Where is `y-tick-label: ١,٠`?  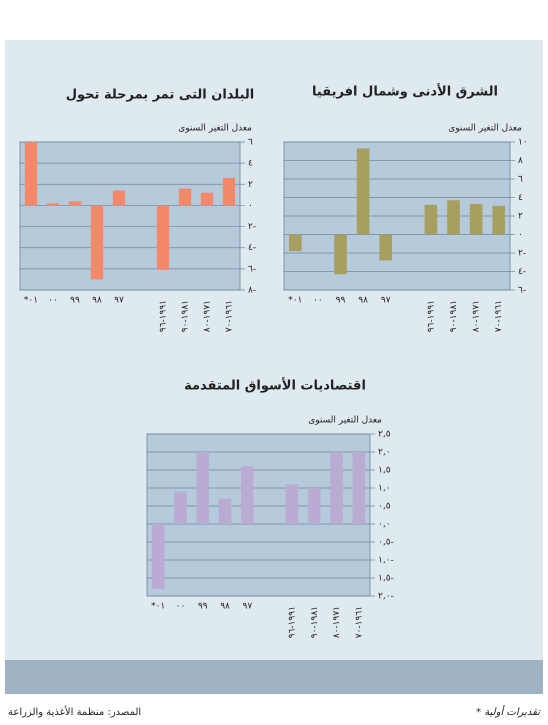
y-tick-label: ١,٠ is located at coordinates (384, 489).